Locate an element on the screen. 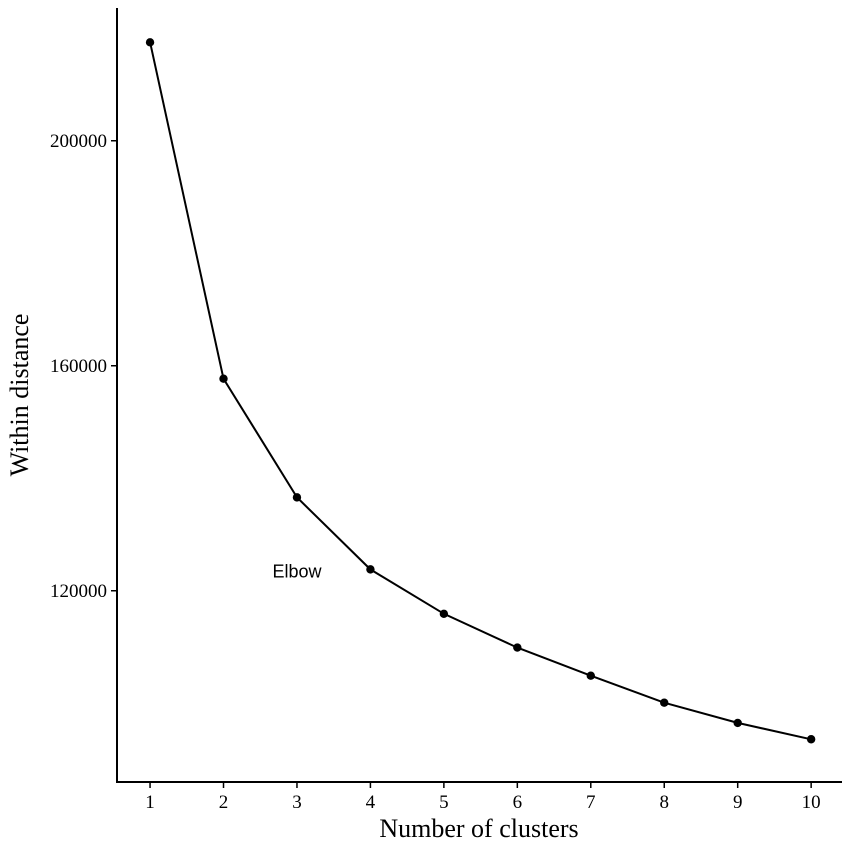 The height and width of the screenshot is (846, 851). y-axis-title: Within distance is located at coordinates (19, 395).